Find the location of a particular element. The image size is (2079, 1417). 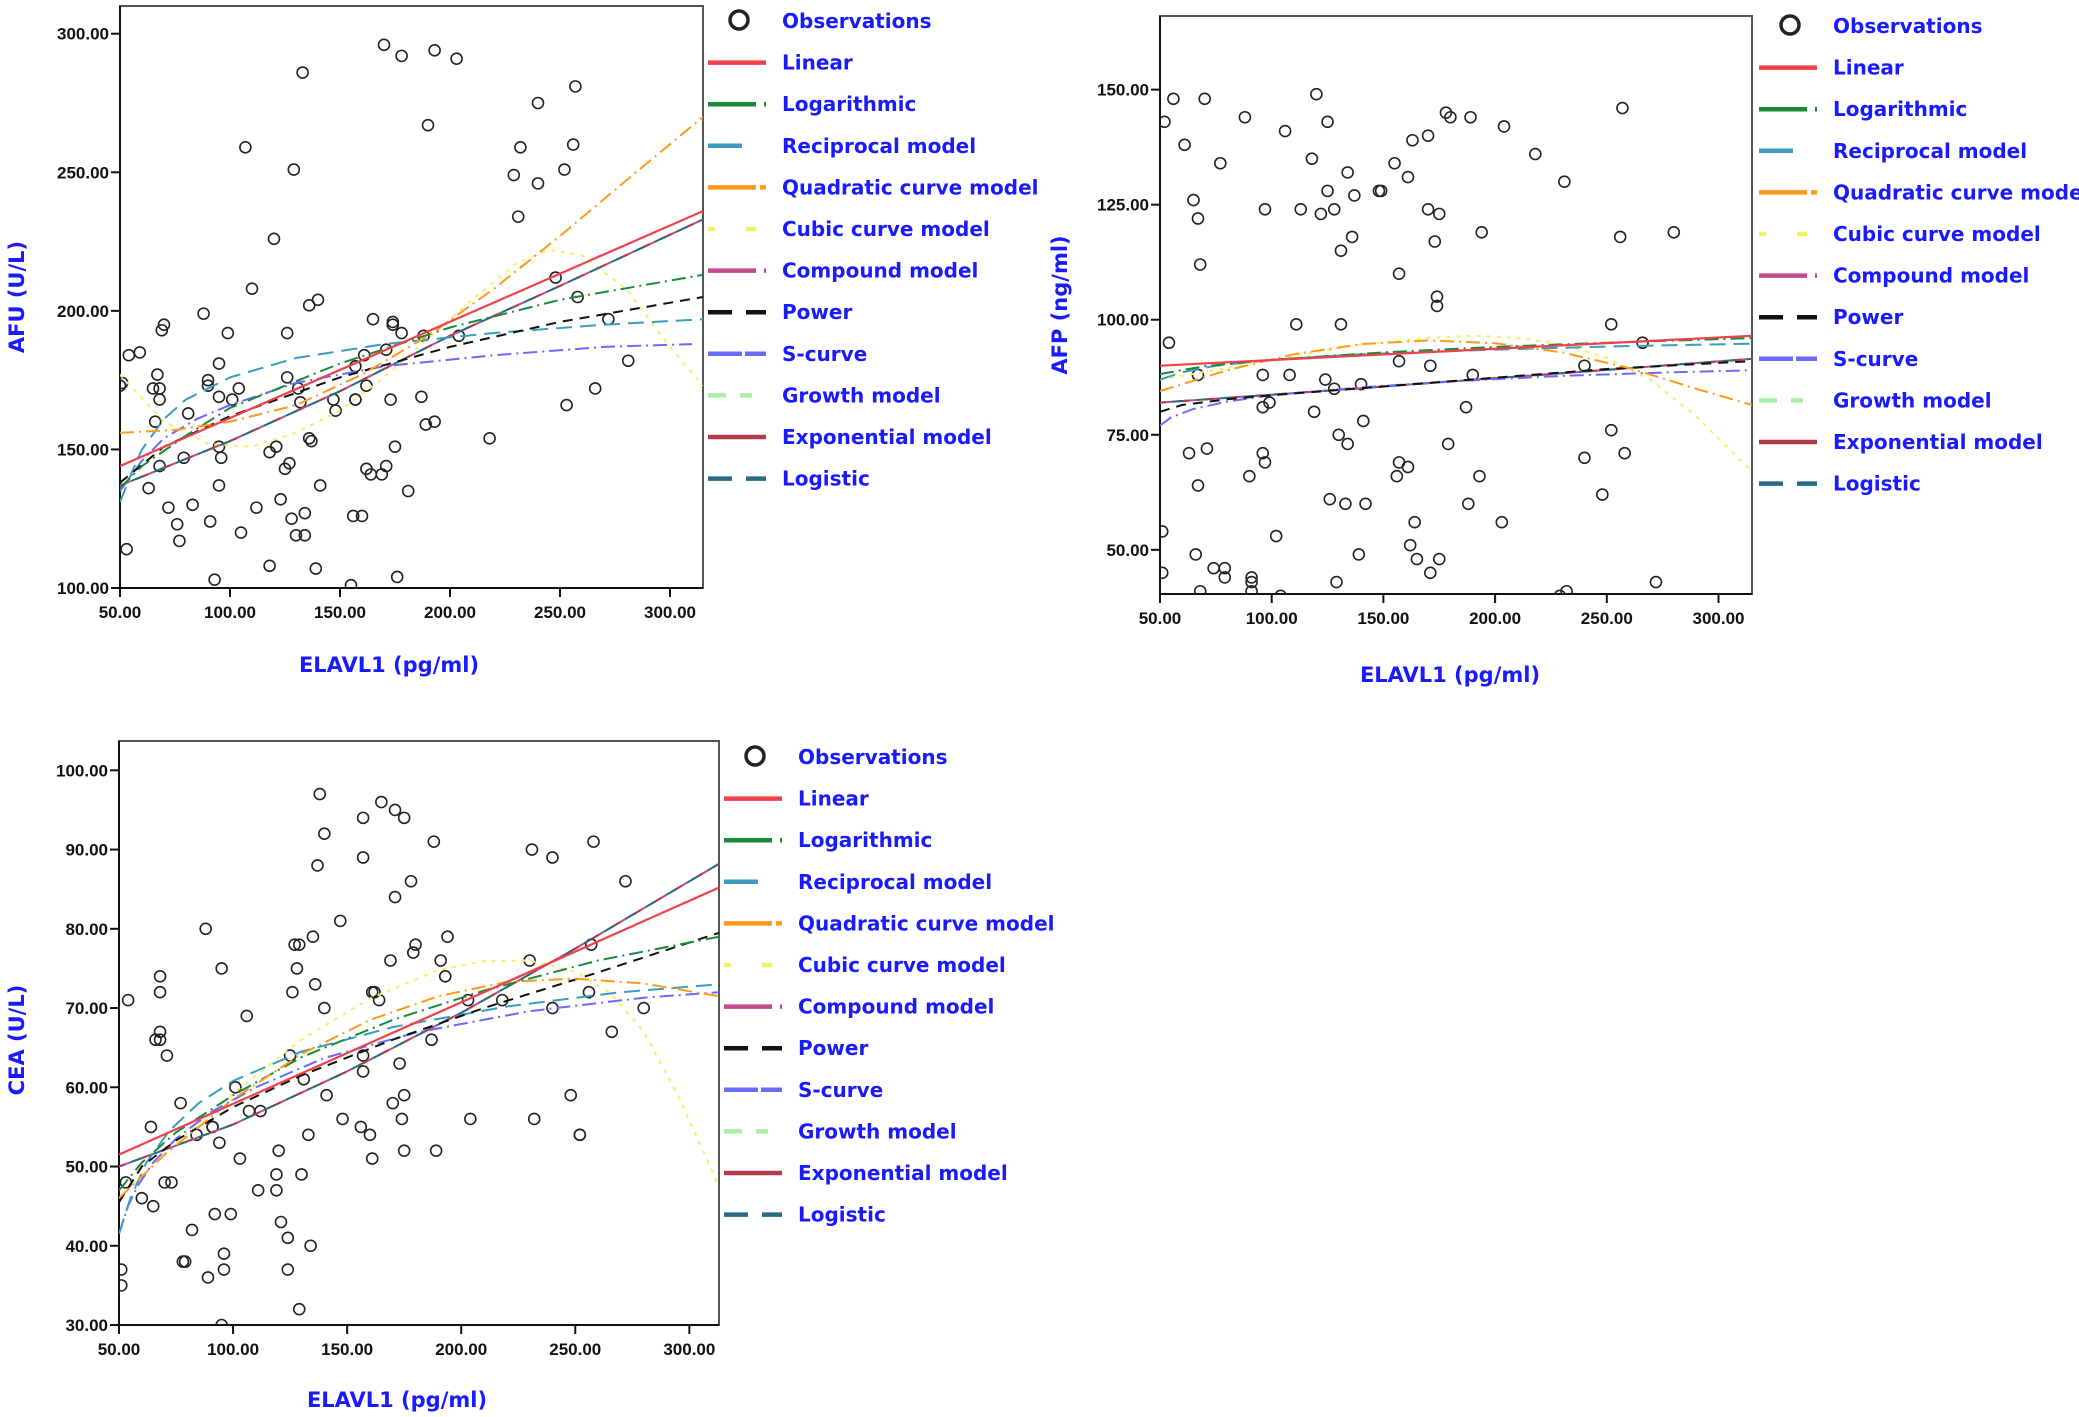

legend-item-exponential: Exponential model is located at coordinates (850, 437).